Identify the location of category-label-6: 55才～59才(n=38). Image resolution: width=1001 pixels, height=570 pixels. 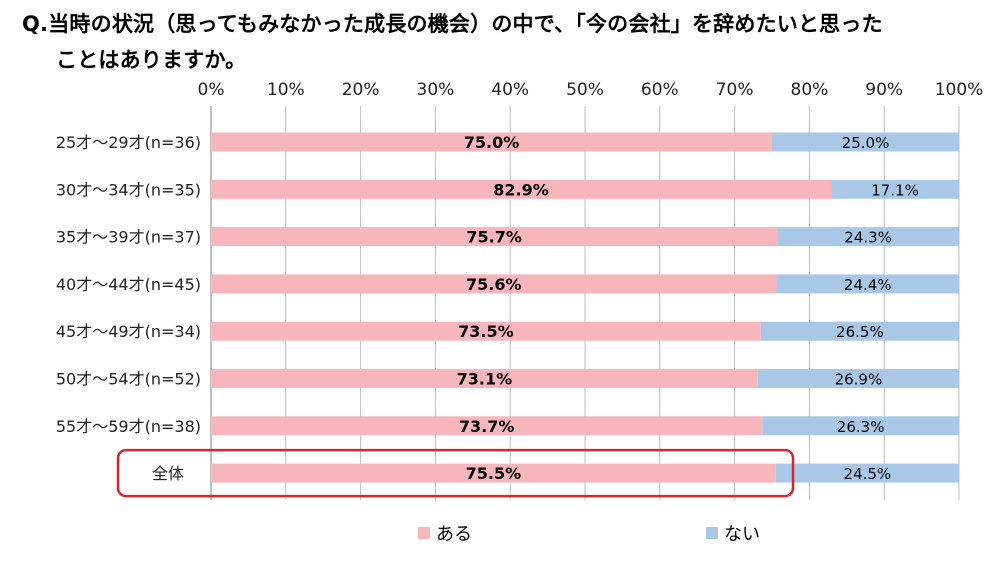
(128, 426).